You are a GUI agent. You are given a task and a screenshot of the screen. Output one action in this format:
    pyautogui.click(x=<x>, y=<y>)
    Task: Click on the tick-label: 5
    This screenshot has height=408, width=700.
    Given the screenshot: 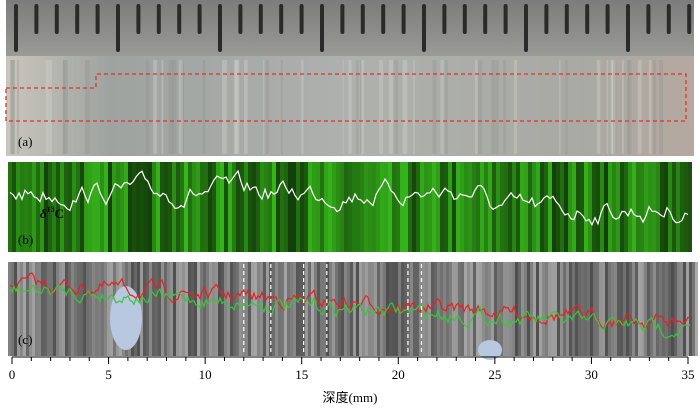 What is the action you would take?
    pyautogui.click(x=108, y=374)
    